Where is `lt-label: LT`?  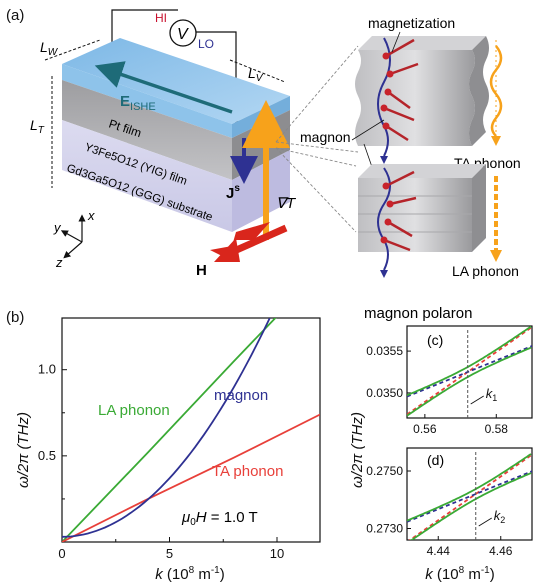 lt-label: LT is located at coordinates (37, 126).